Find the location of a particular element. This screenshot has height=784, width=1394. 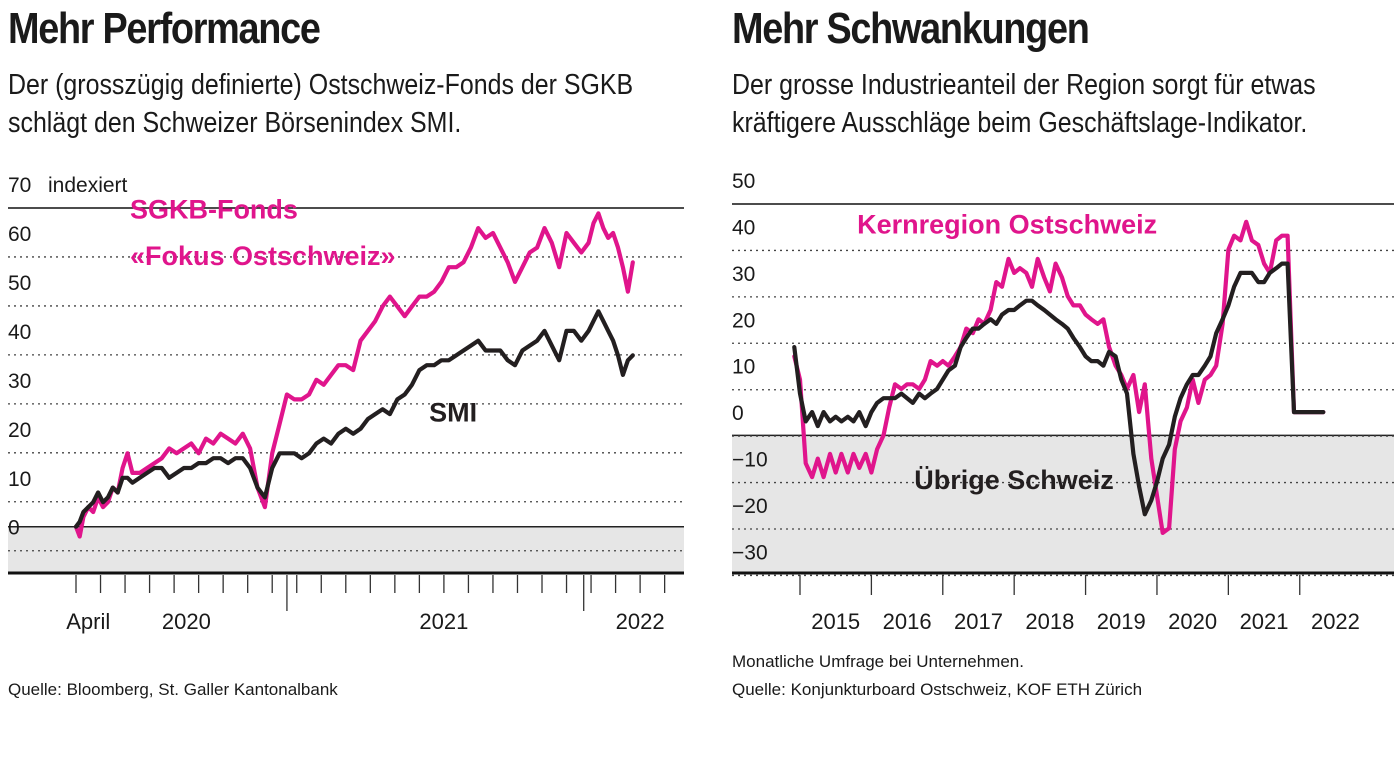

right-survey-note: Monatliche Umfrage bei Unternehmen. is located at coordinates (878, 661).